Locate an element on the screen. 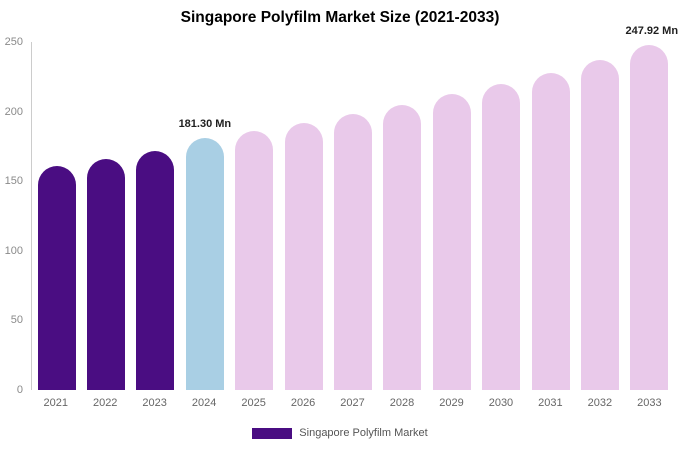 This screenshot has width=680, height=450. y-axis: 0 50 100 150 200 250 is located at coordinates (13, 216).